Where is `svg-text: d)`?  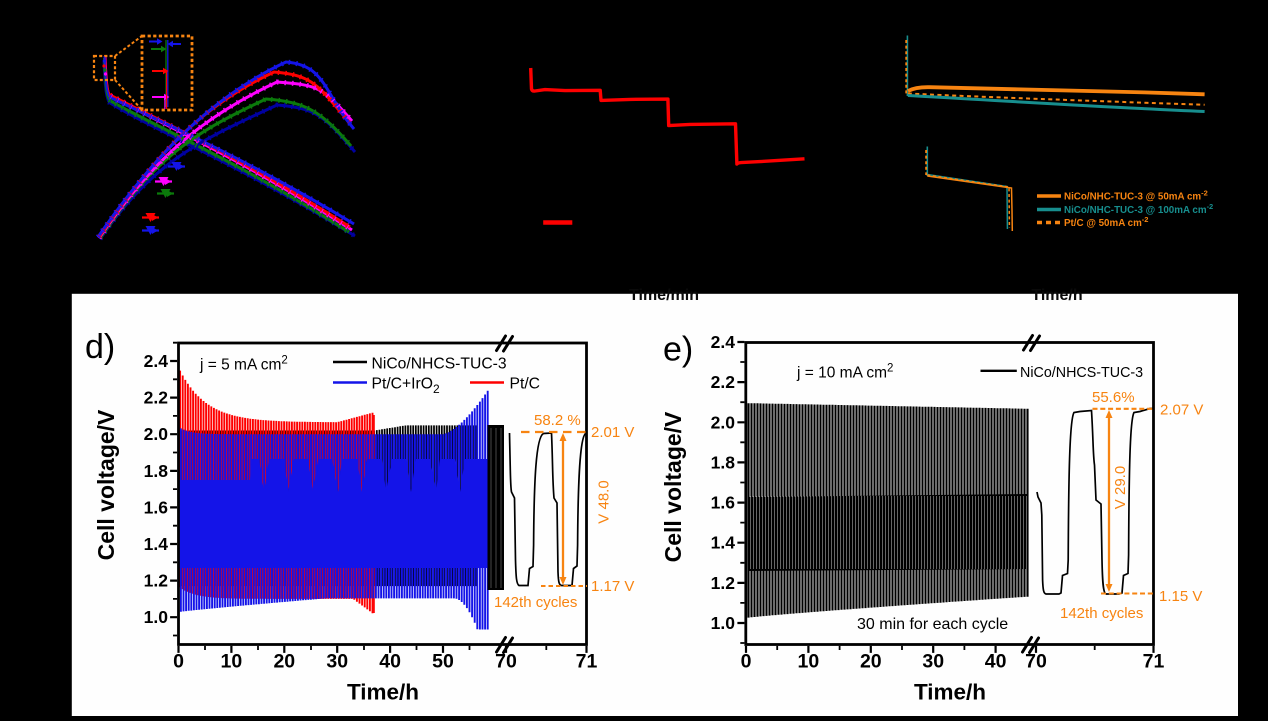
svg-text: d) is located at coordinates (100, 347).